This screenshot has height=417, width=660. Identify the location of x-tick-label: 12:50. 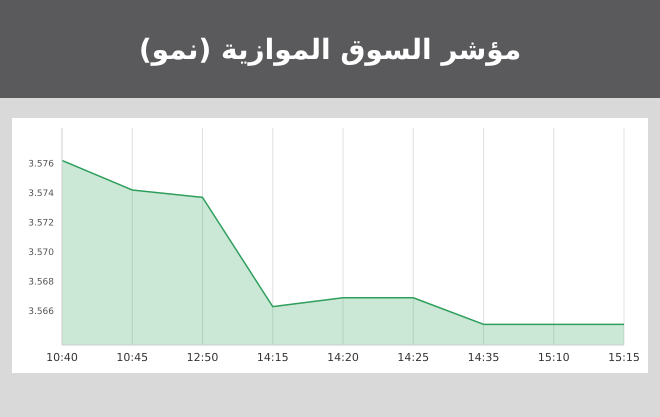
(202, 357).